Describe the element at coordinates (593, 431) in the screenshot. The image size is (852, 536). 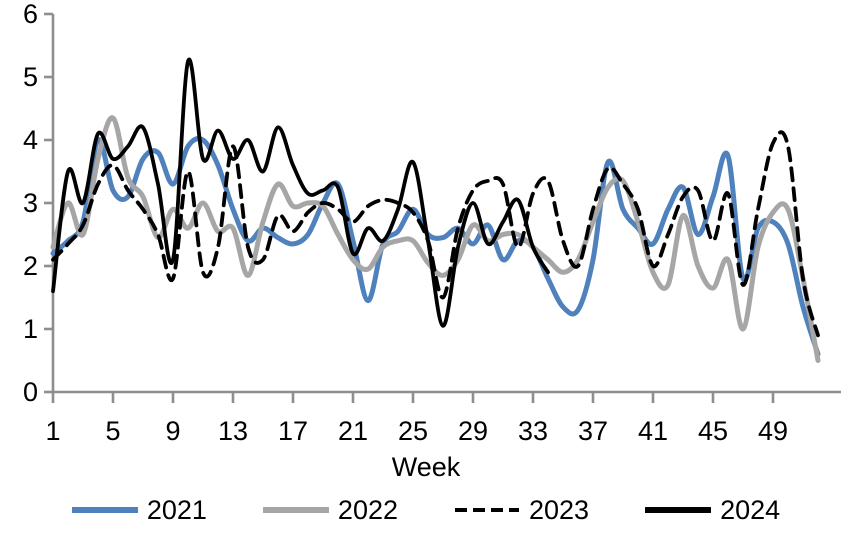
I see `x-tick-label: 37` at that location.